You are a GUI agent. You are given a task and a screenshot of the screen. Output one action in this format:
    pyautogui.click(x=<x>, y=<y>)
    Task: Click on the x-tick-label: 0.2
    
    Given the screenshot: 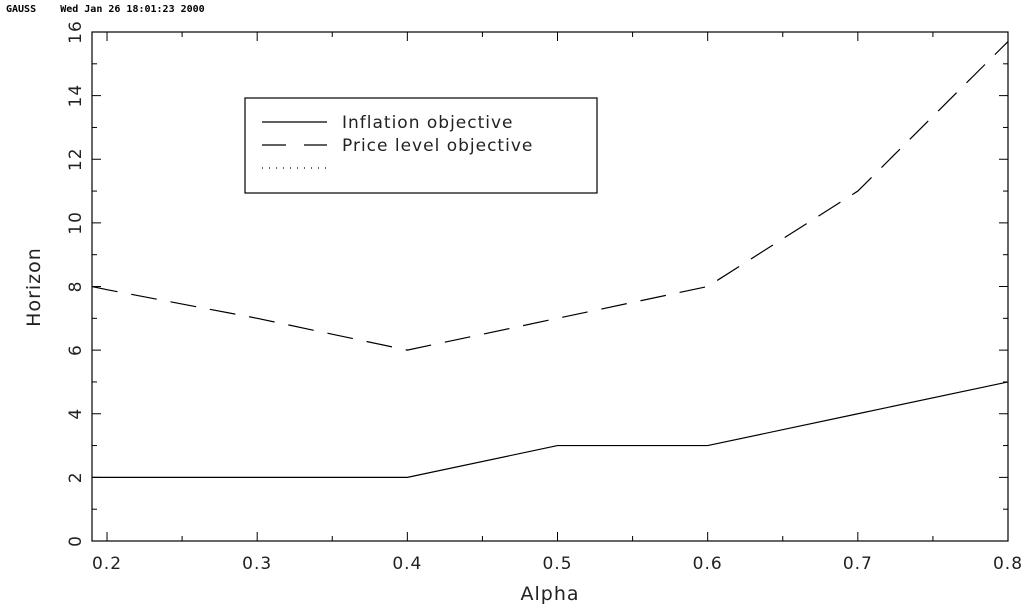 What is the action you would take?
    pyautogui.click(x=107, y=564)
    